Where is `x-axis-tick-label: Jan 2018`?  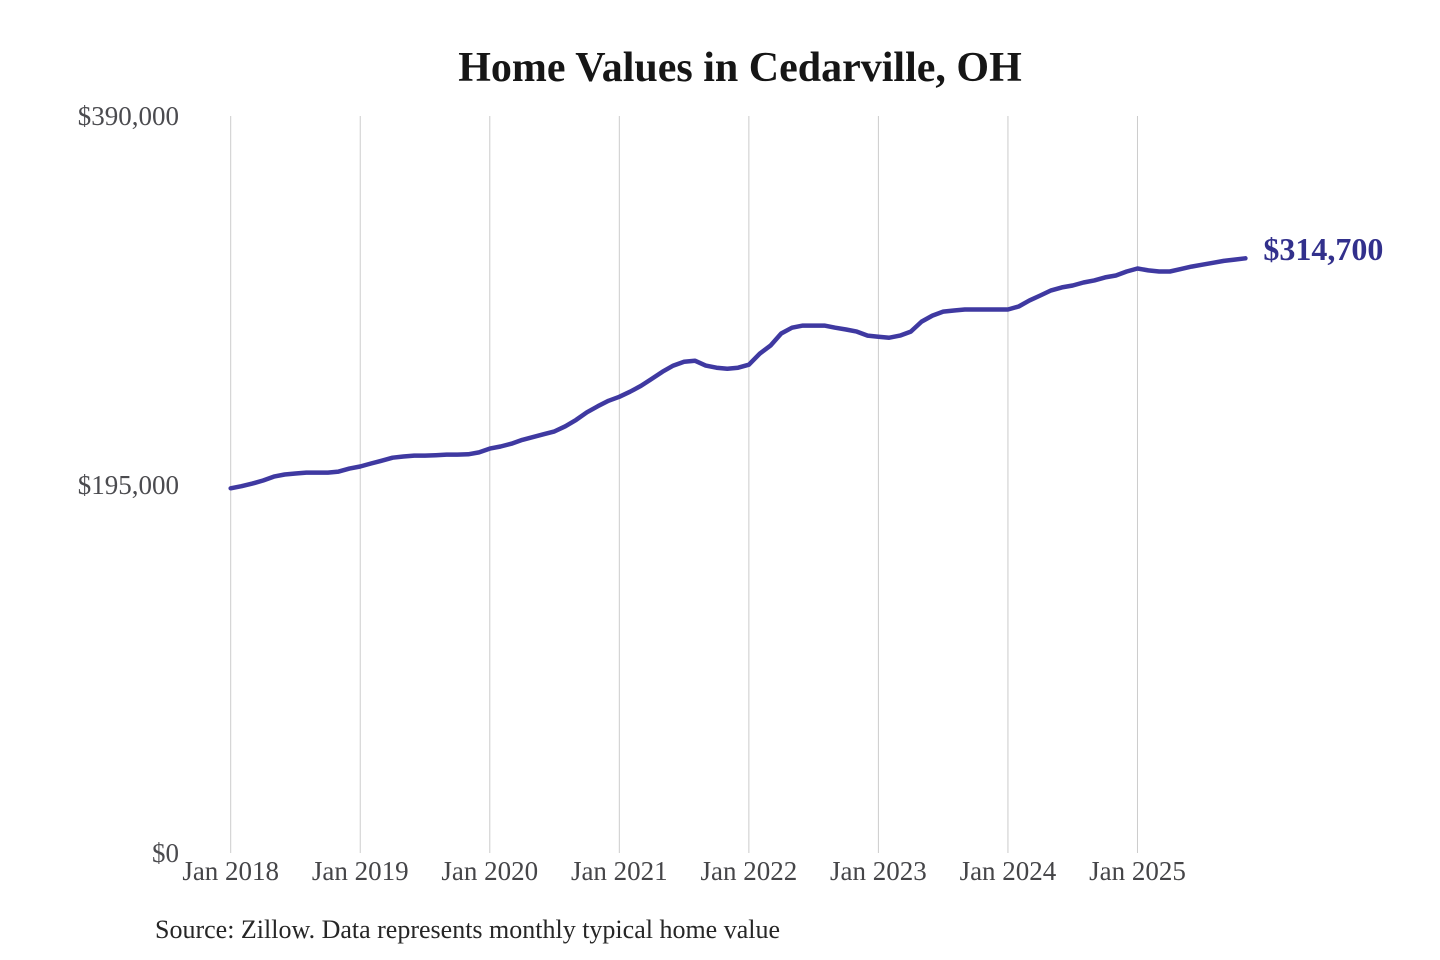 x-axis-tick-label: Jan 2018 is located at coordinates (231, 871).